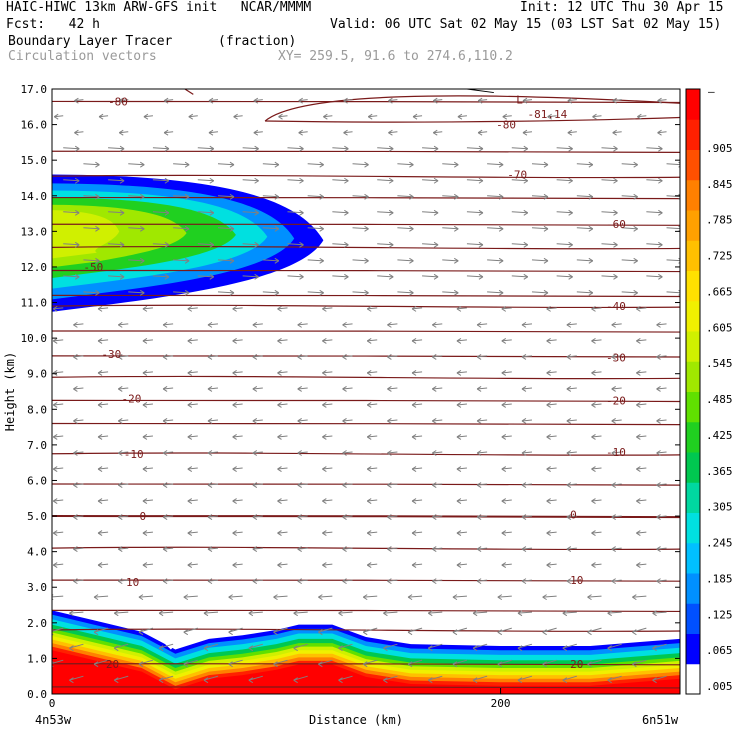 This screenshot has width=740, height=740. What do you see at coordinates (693, 316) in the screenshot?
I see `colorbar-cell` at bounding box center [693, 316].